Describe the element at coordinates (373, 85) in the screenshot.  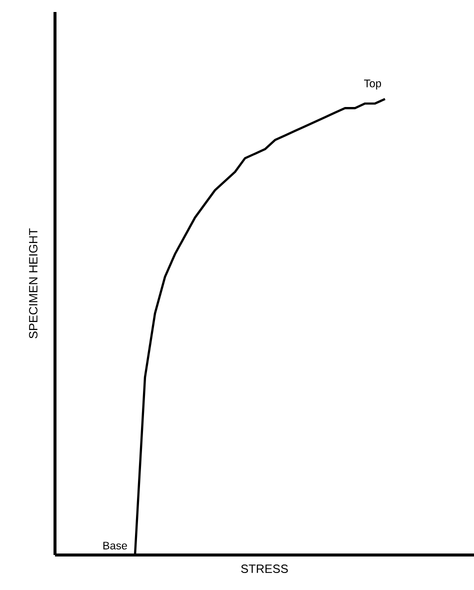
I see `text: Top` at that location.